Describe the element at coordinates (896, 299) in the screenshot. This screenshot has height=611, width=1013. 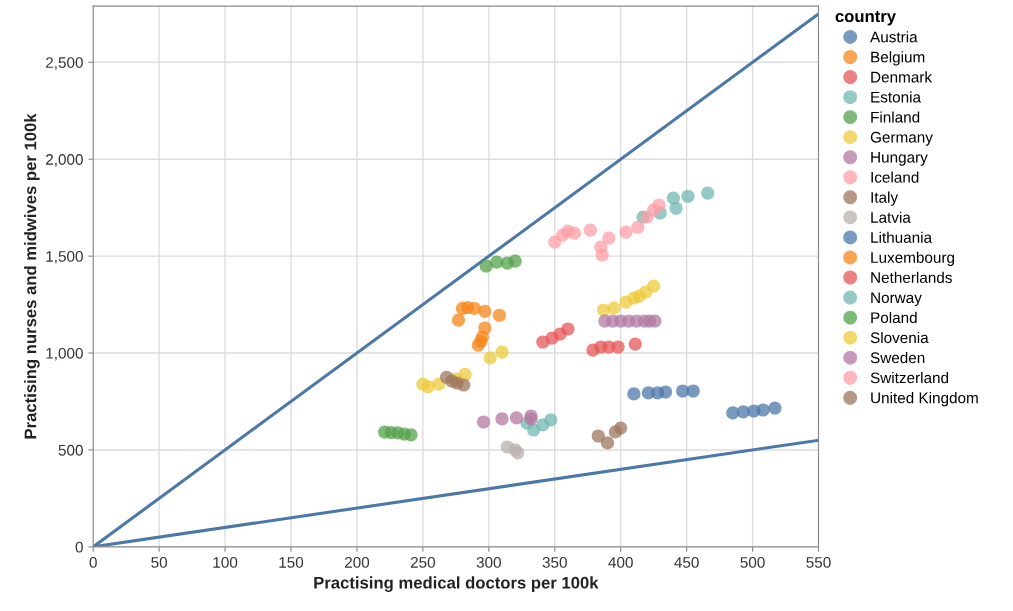
I see `legend-label: Norway` at that location.